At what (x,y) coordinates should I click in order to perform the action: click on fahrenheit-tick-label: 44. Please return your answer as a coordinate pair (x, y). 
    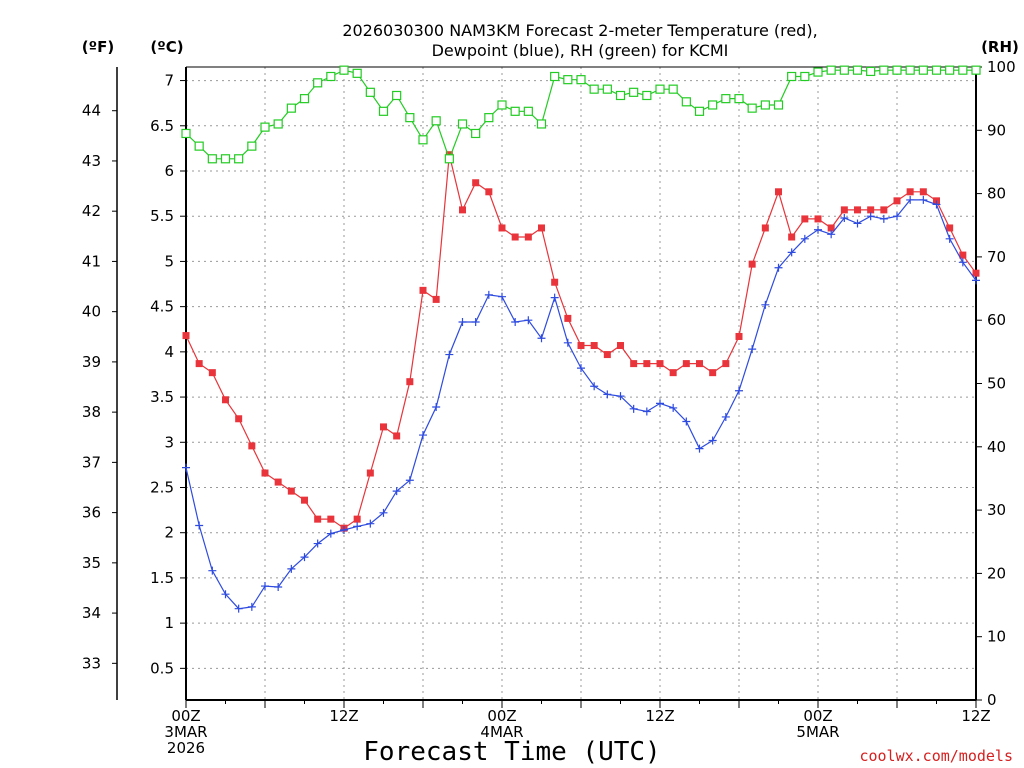
    Looking at the image, I should click on (91, 111).